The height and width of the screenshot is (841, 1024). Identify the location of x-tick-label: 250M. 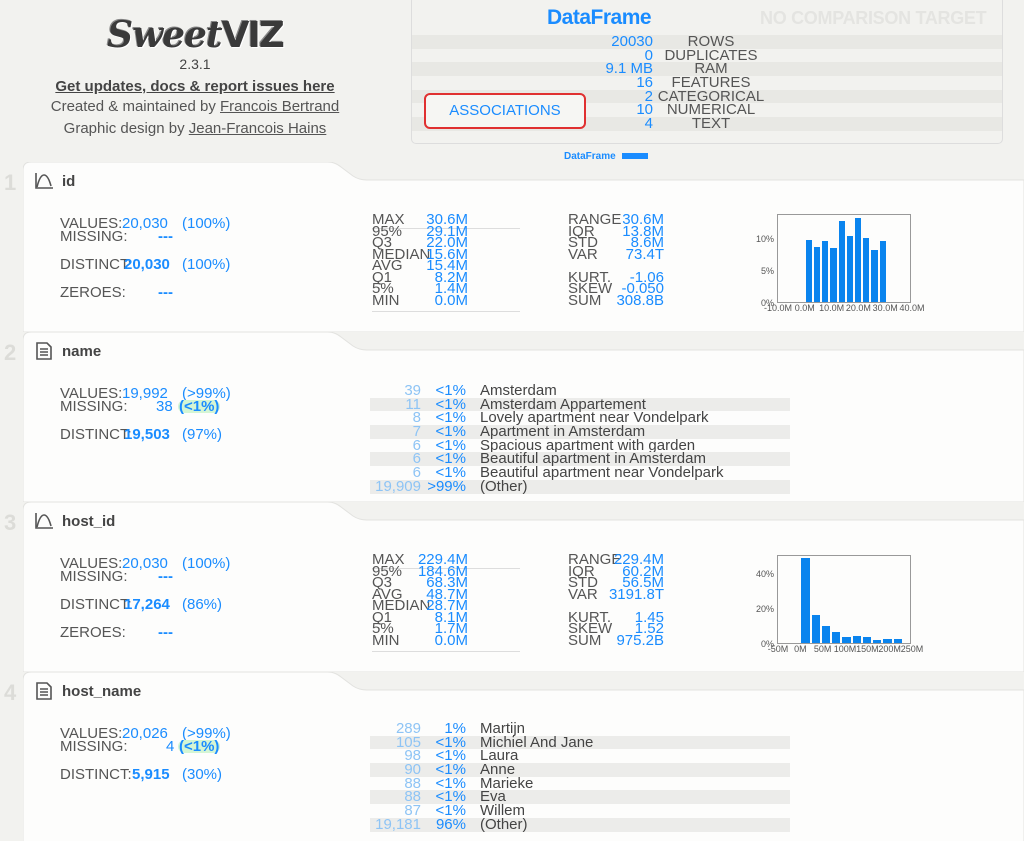
(912, 649).